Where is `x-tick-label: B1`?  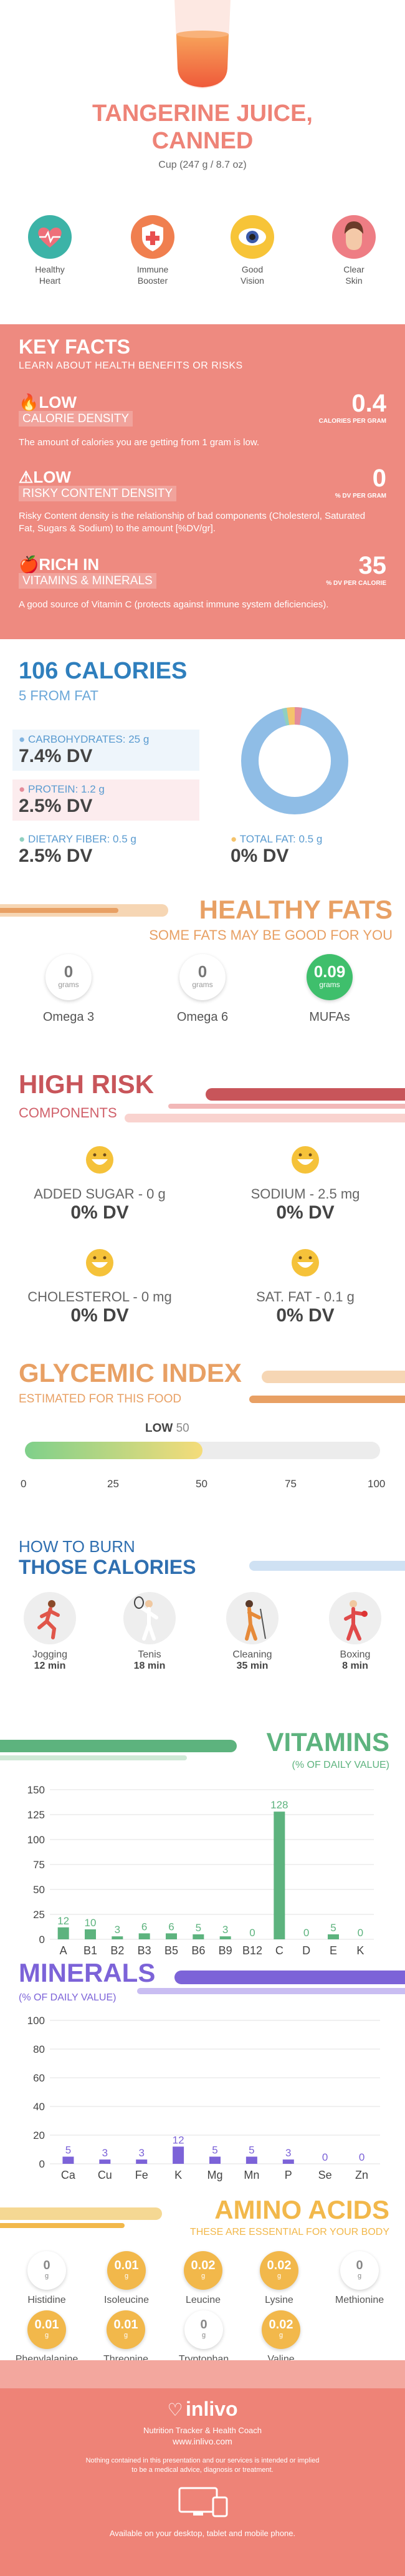
x-tick-label: B1 is located at coordinates (90, 1950).